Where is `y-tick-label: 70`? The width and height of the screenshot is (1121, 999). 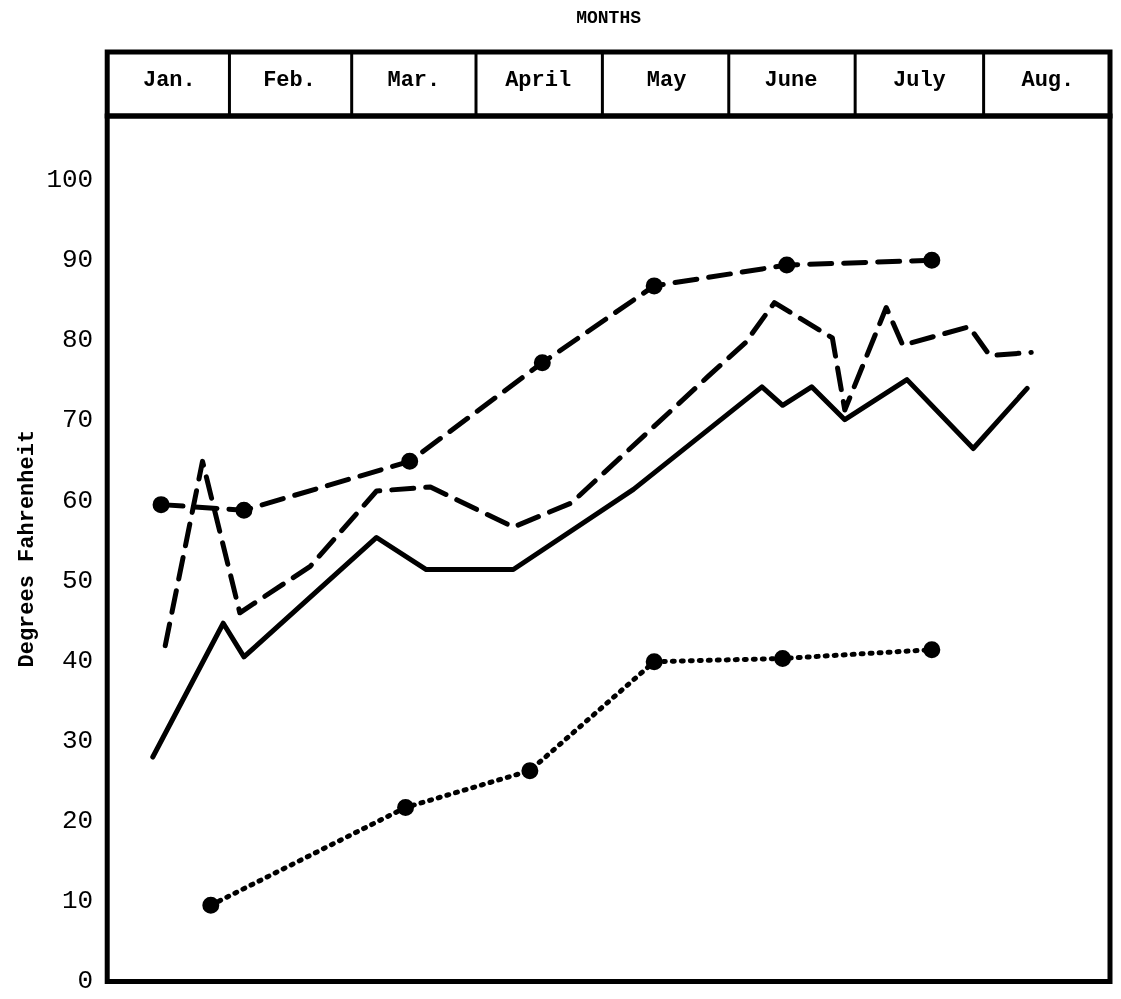
y-tick-label: 70 is located at coordinates (77, 420).